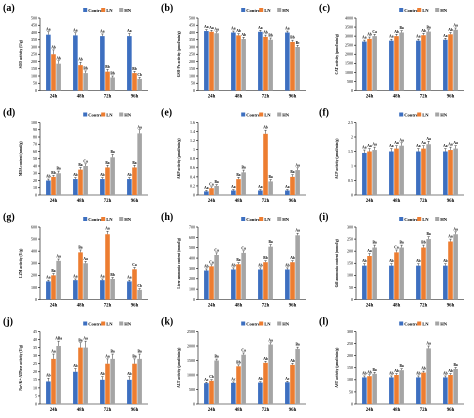 The image size is (474, 418). Describe the element at coordinates (134, 265) in the screenshot. I see `significance-label: Ca` at that location.